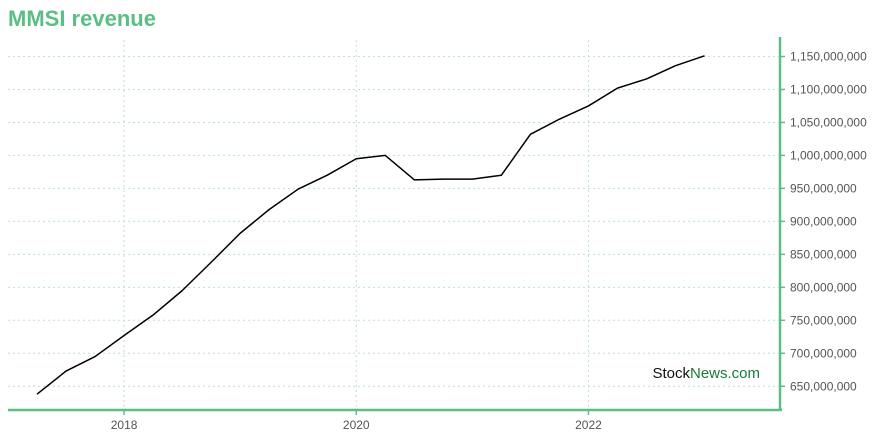 Image resolution: width=880 pixels, height=440 pixels. I want to click on y-tick-label: 700,000,000, so click(823, 353).